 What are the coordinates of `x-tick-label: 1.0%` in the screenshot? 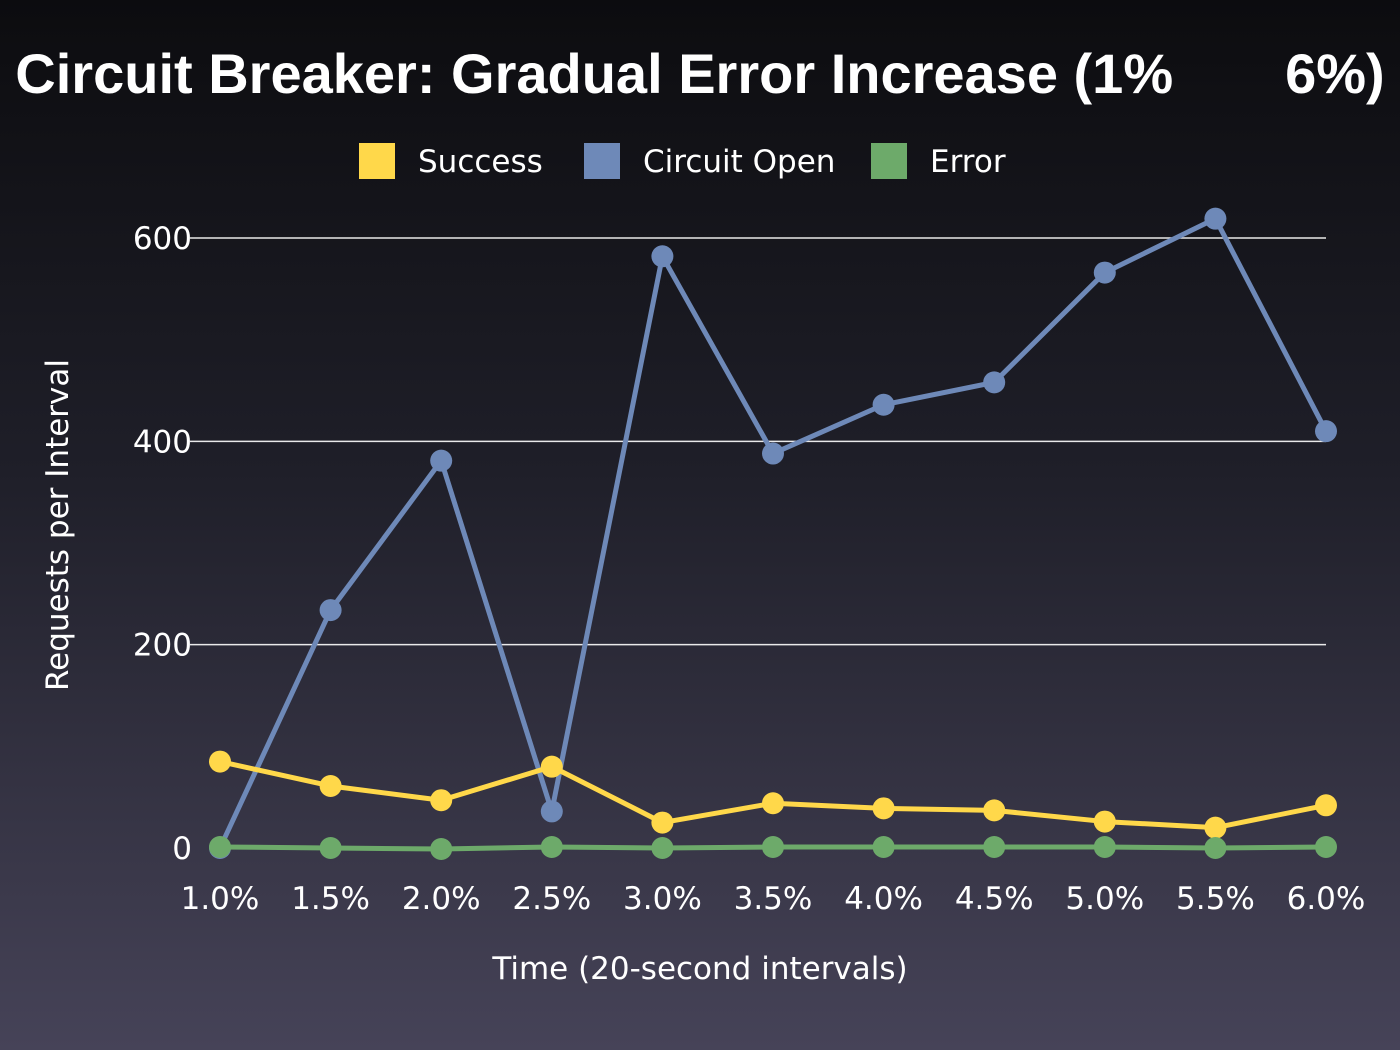 It's located at (220, 899).